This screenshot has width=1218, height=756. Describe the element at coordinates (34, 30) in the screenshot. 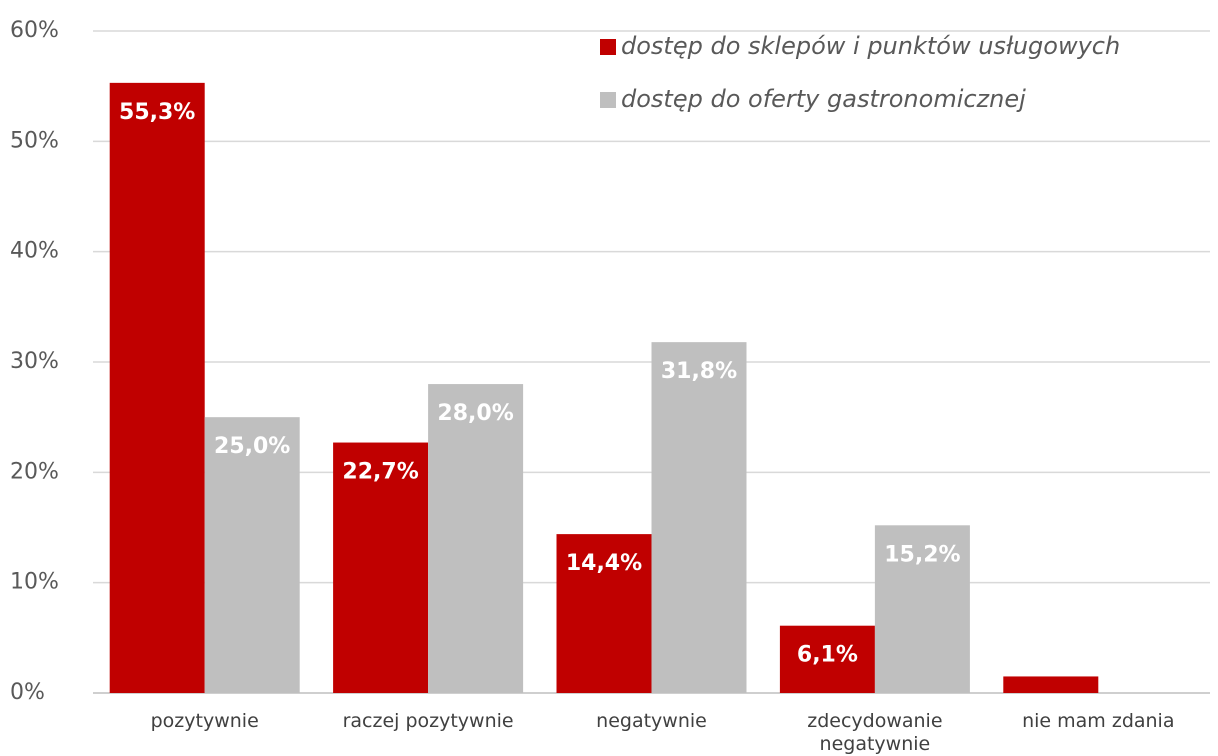

I see `y-tick-label: 60%` at that location.